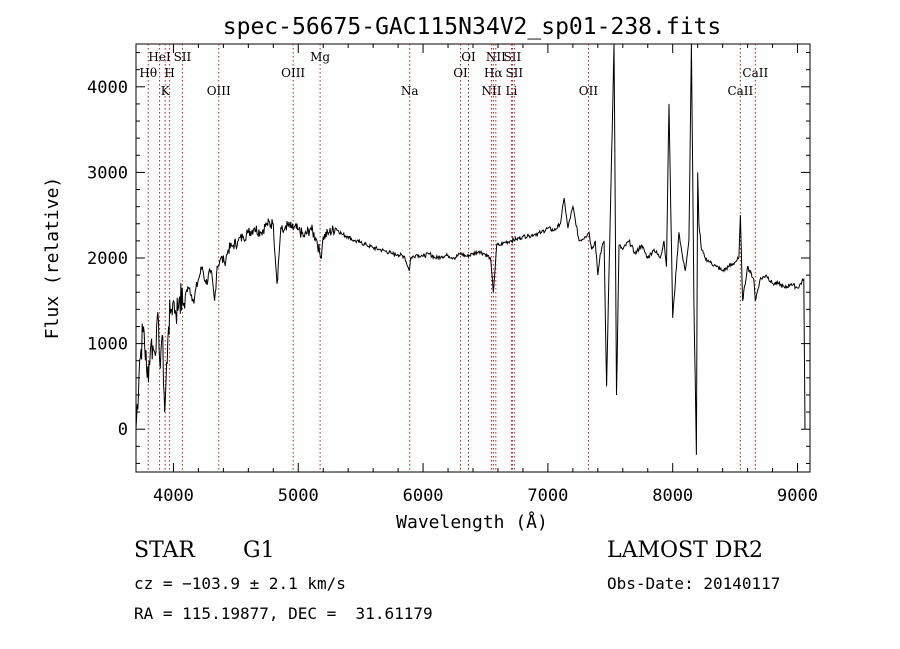  Describe the element at coordinates (512, 91) in the screenshot. I see `line-marker-label: Li` at that location.